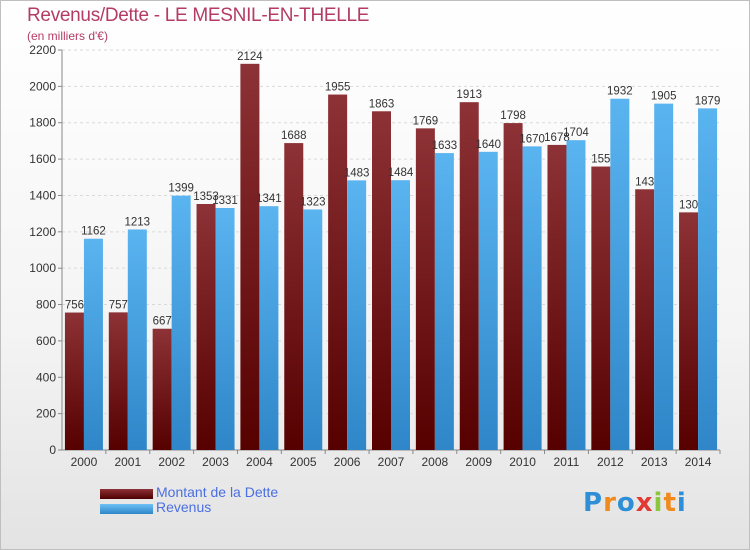 Image resolution: width=750 pixels, height=550 pixels. What do you see at coordinates (126, 494) in the screenshot?
I see `legend-swatch-dette` at bounding box center [126, 494].